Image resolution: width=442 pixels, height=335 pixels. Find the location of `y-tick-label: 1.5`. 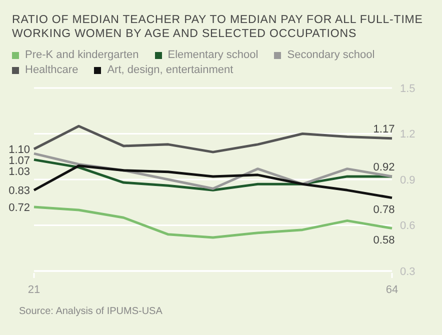

y-tick-label: 1.5 is located at coordinates (408, 88).